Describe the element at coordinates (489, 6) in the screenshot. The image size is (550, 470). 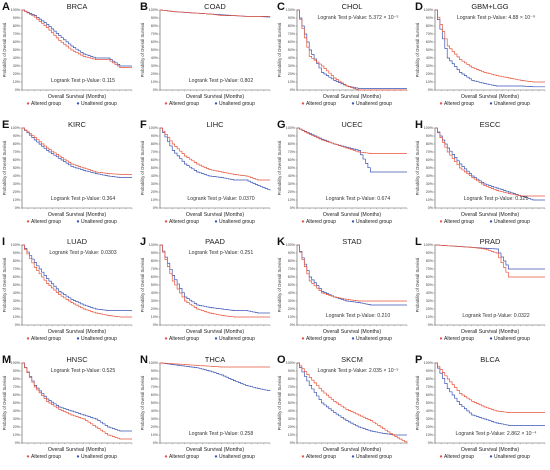
I see `chart-title: GBM+LGG` at that location.